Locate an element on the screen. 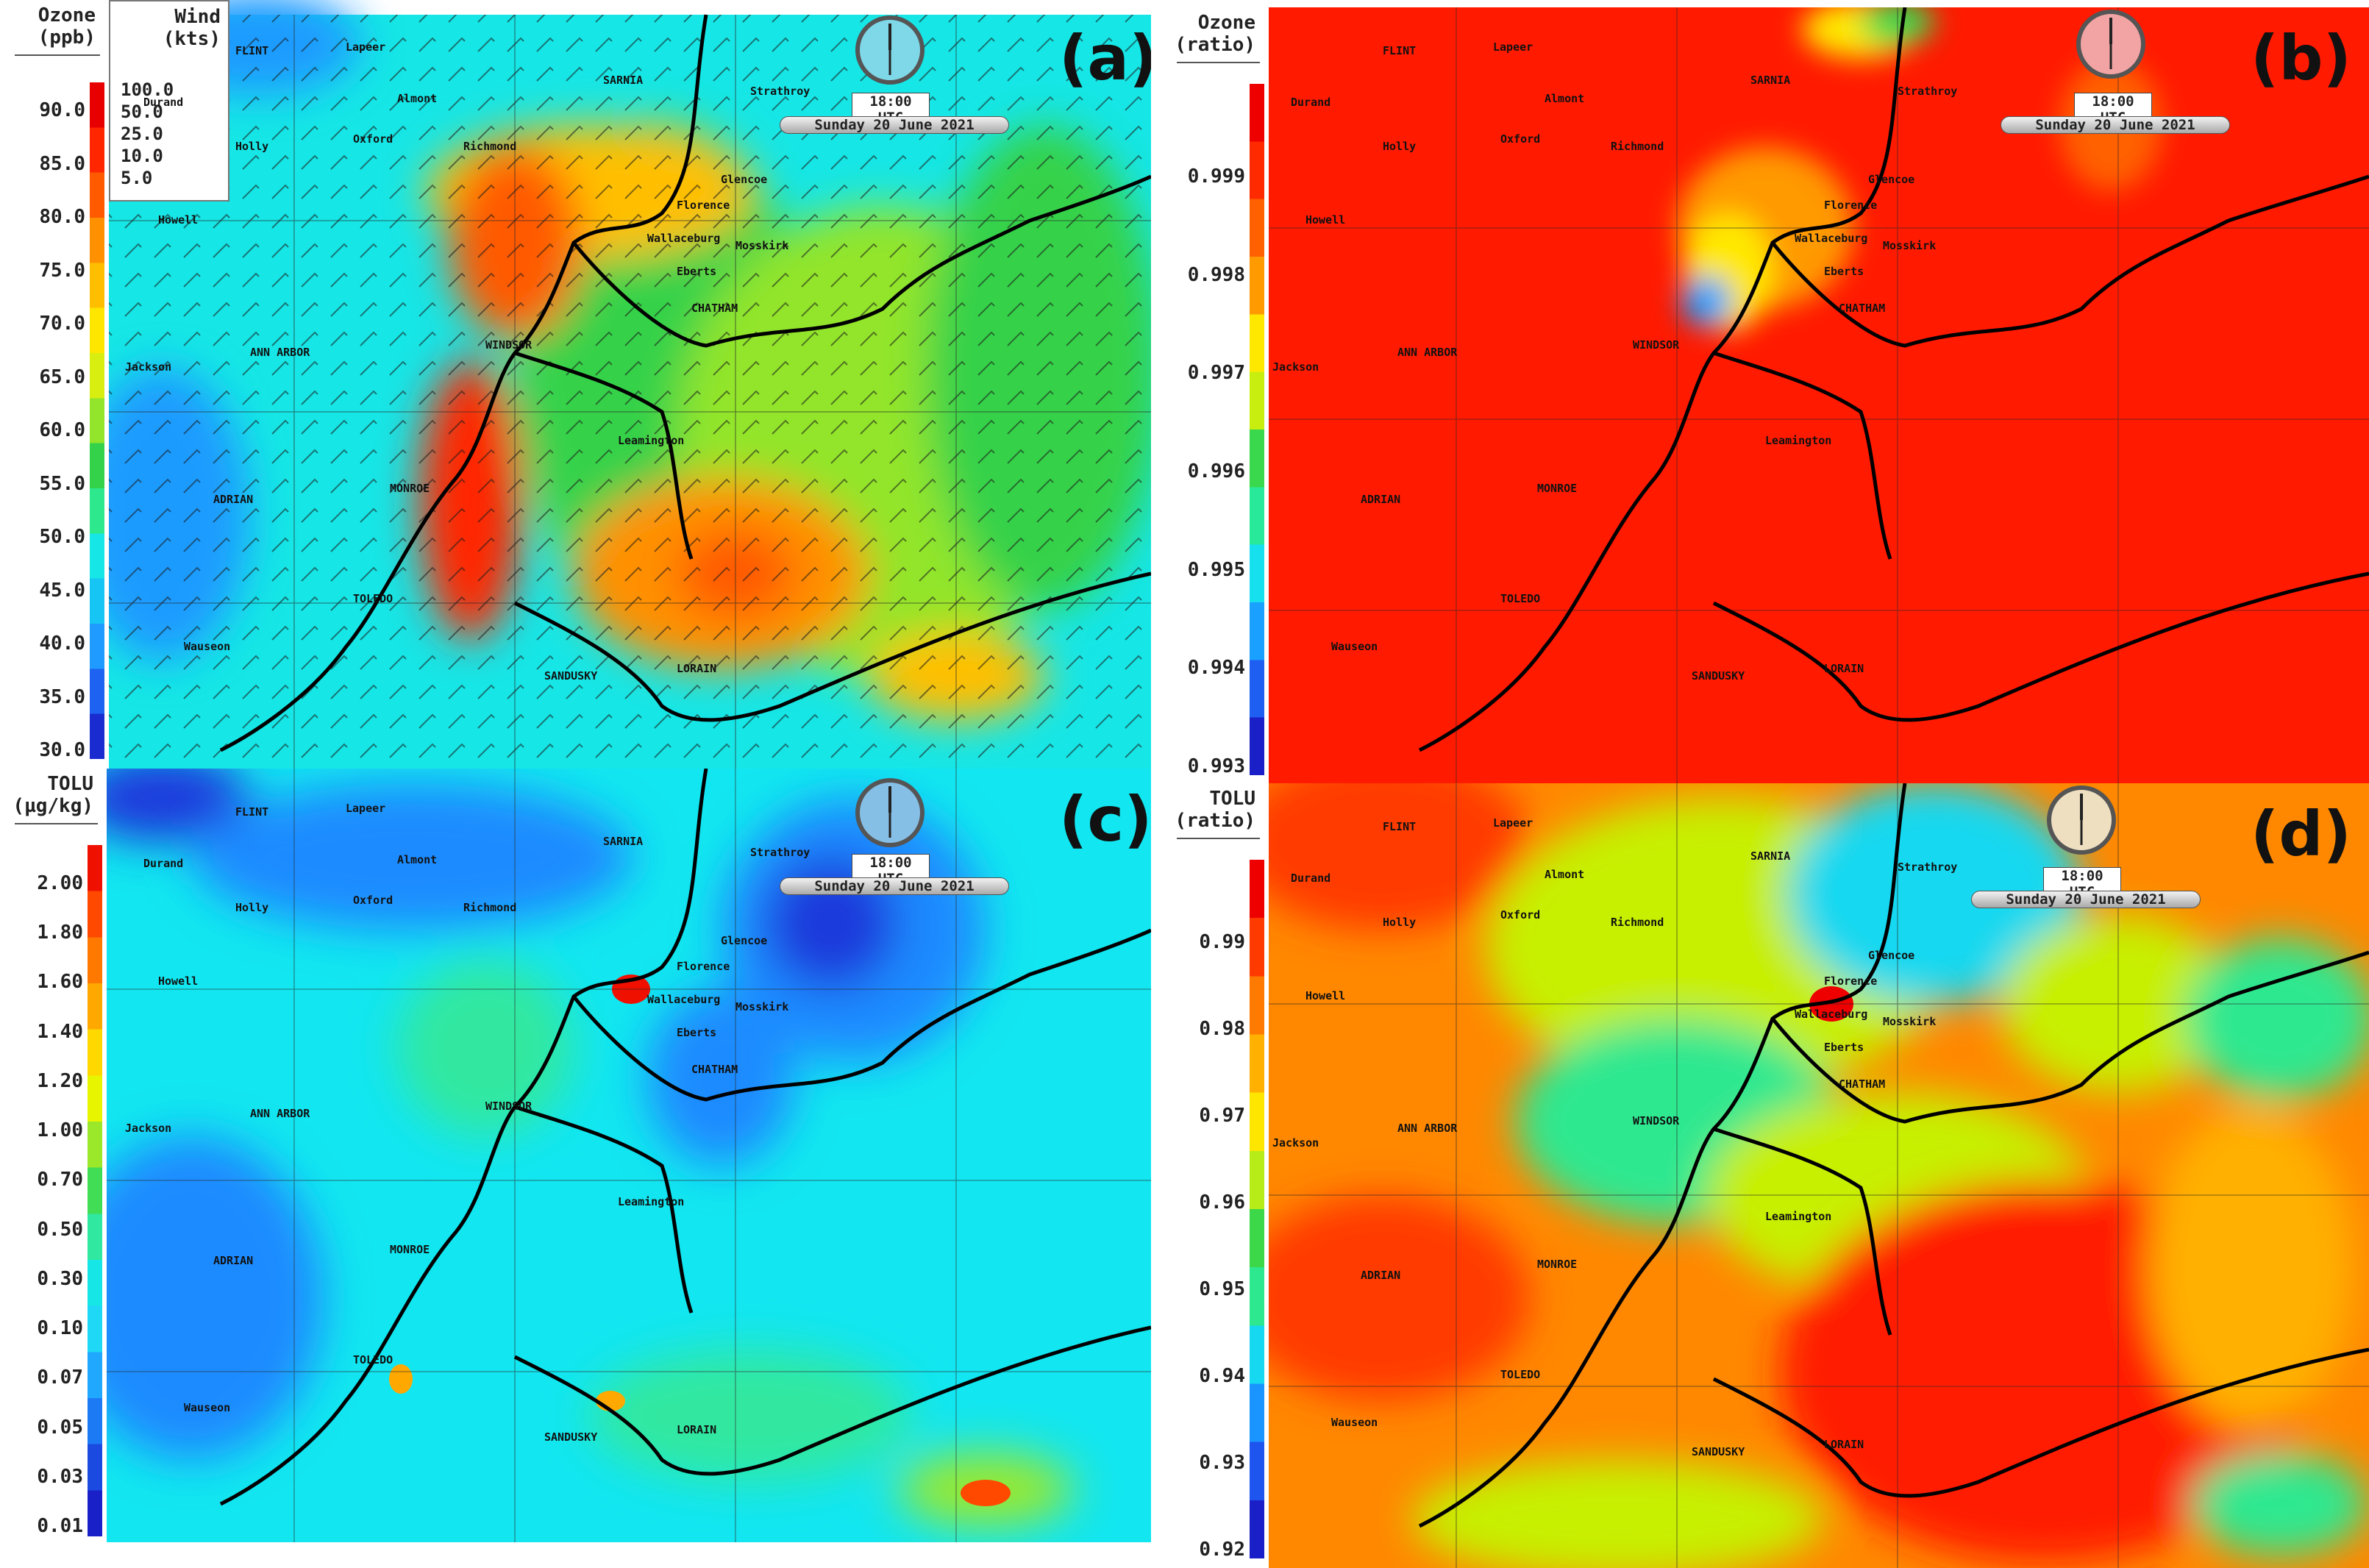  date-label: Sunday 20 June 2021 is located at coordinates (895, 886).